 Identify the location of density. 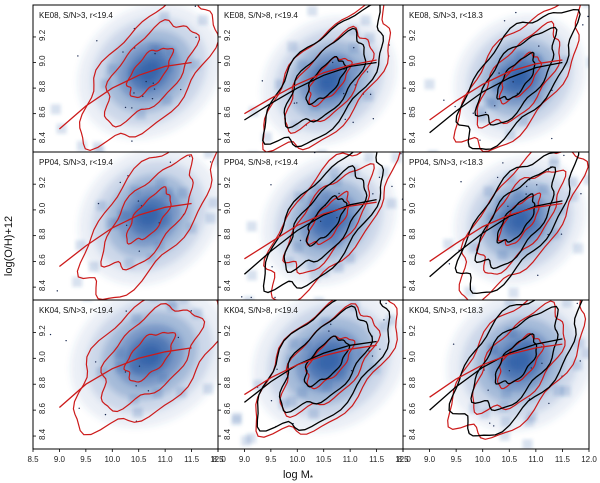
(520, 220).